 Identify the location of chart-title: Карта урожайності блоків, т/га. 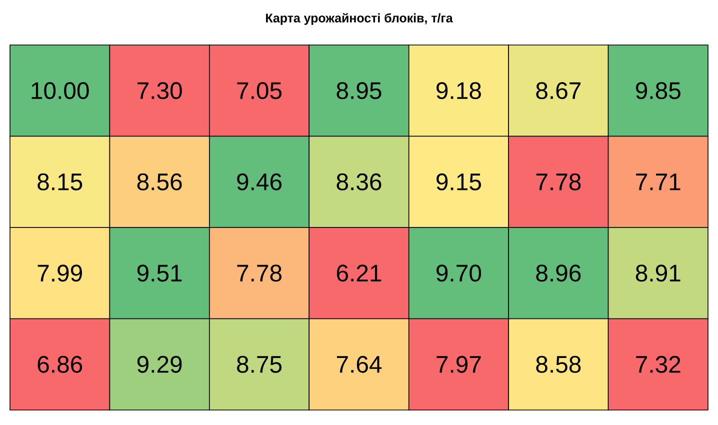
(359, 19).